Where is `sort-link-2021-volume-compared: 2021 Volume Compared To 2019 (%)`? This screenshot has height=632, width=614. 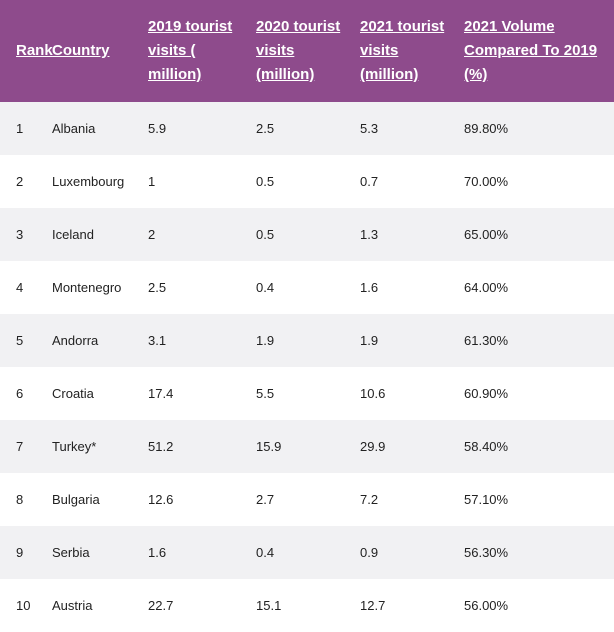
sort-link-2021-volume-compared: 2021 Volume Compared To 2019 (%) is located at coordinates (531, 50).